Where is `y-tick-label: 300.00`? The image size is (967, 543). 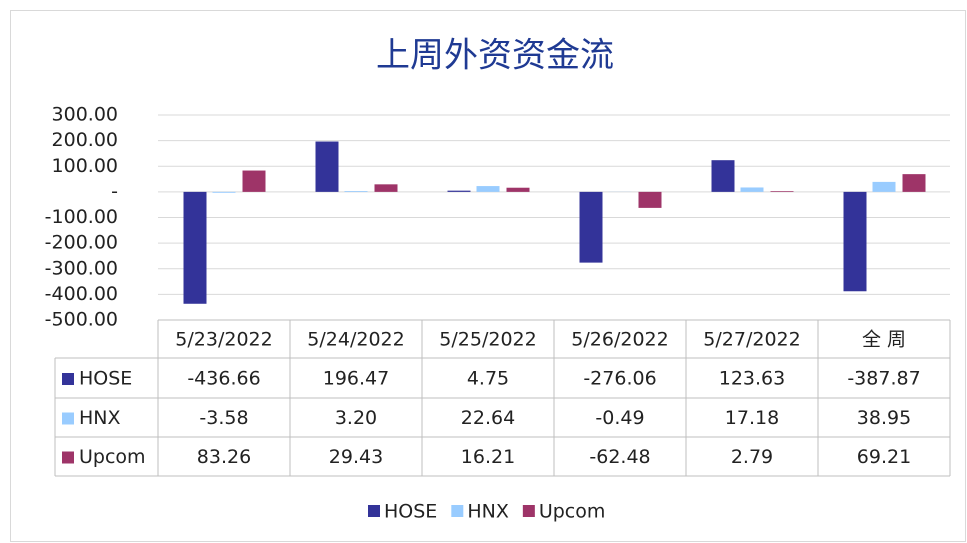
y-tick-label: 300.00 is located at coordinates (85, 115).